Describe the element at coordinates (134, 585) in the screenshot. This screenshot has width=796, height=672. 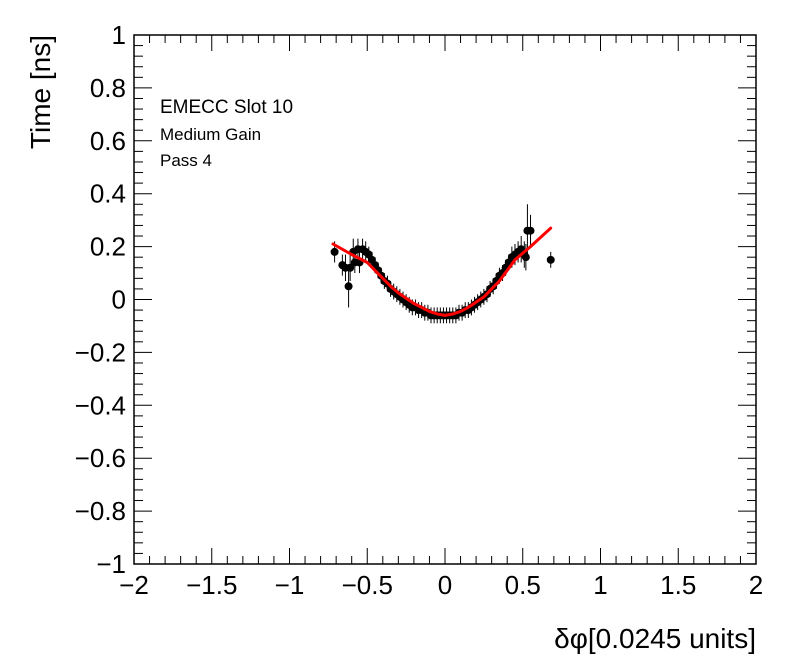
I see `x-tick-label: −2` at that location.